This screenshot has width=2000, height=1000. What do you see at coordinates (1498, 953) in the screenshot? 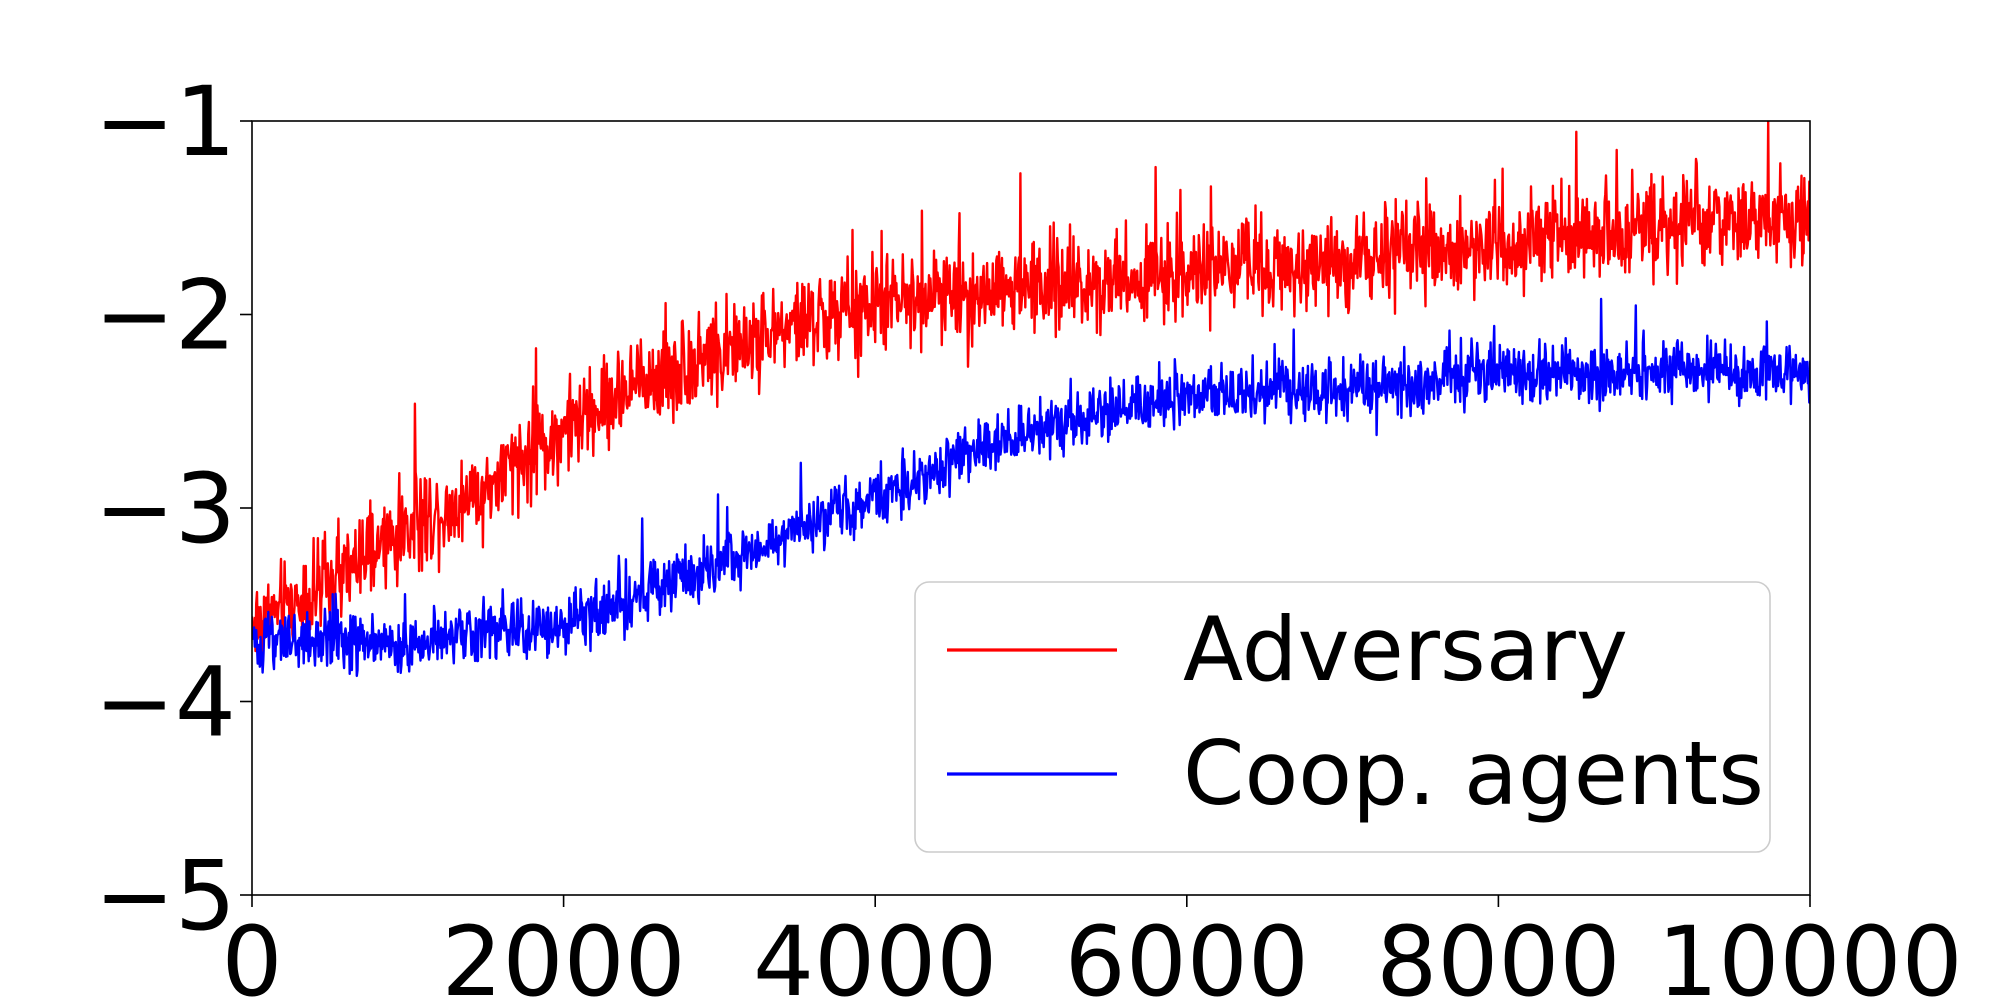
I see `x-tick-label: 8000` at bounding box center [1498, 953].